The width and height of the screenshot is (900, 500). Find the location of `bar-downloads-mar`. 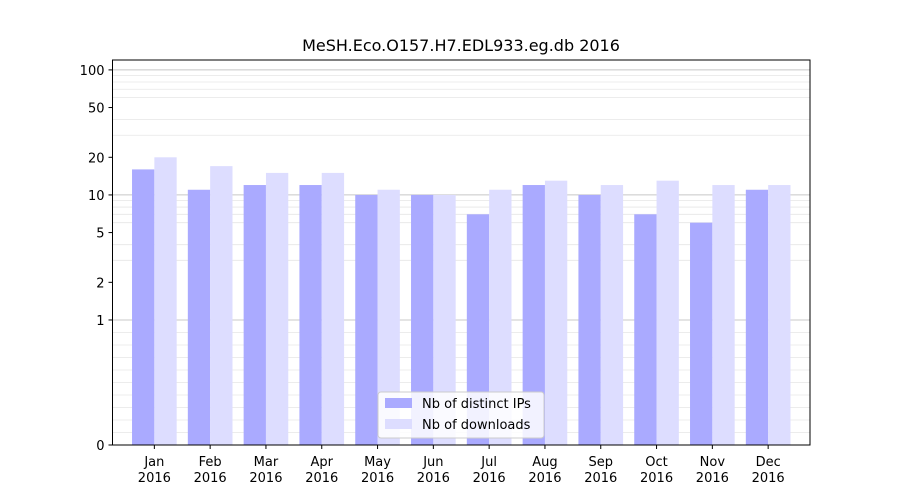

bar-downloads-mar is located at coordinates (277, 308).